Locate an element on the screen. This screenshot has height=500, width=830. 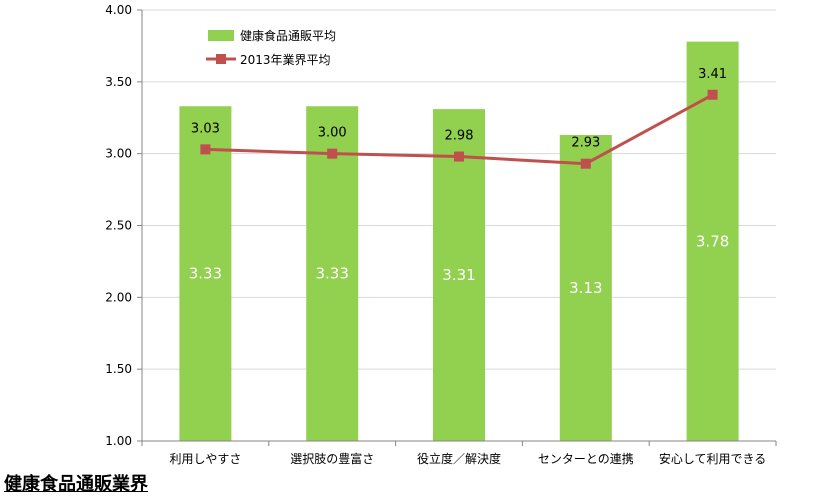
line-data-label: 3.03 is located at coordinates (205, 128).